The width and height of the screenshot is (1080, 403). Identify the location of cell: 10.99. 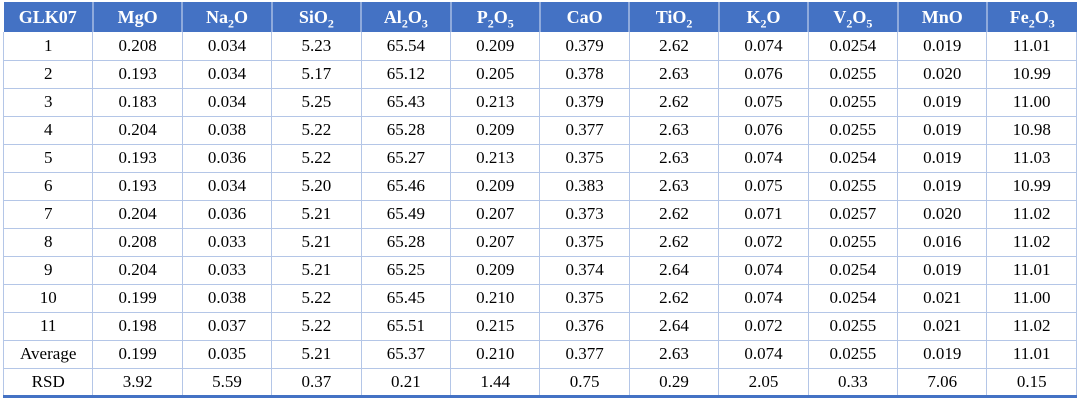
(1031, 186).